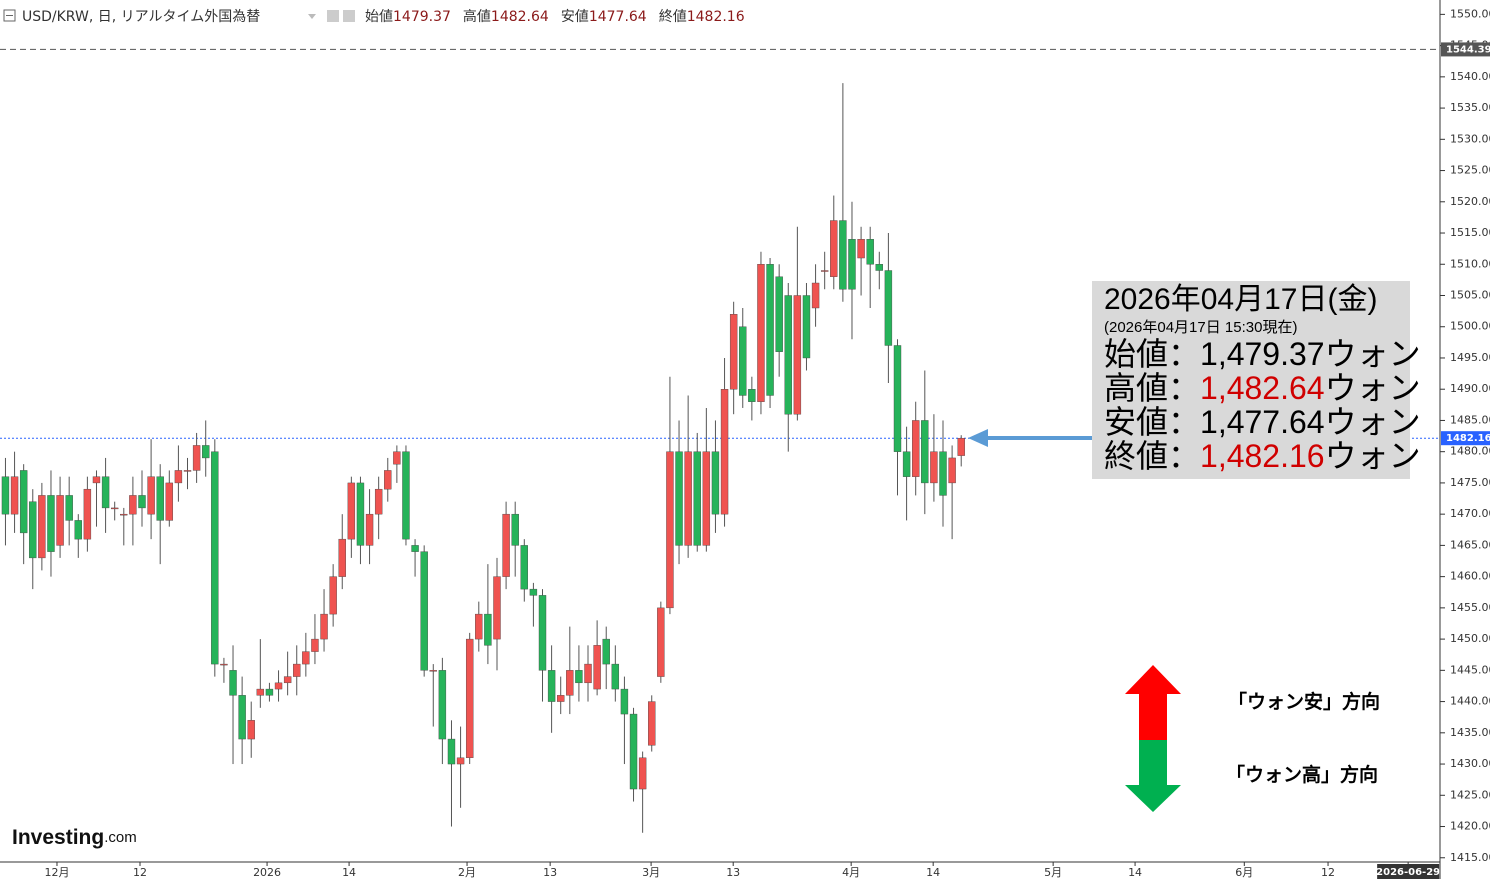  I want to click on collapse-icon, so click(9, 15).